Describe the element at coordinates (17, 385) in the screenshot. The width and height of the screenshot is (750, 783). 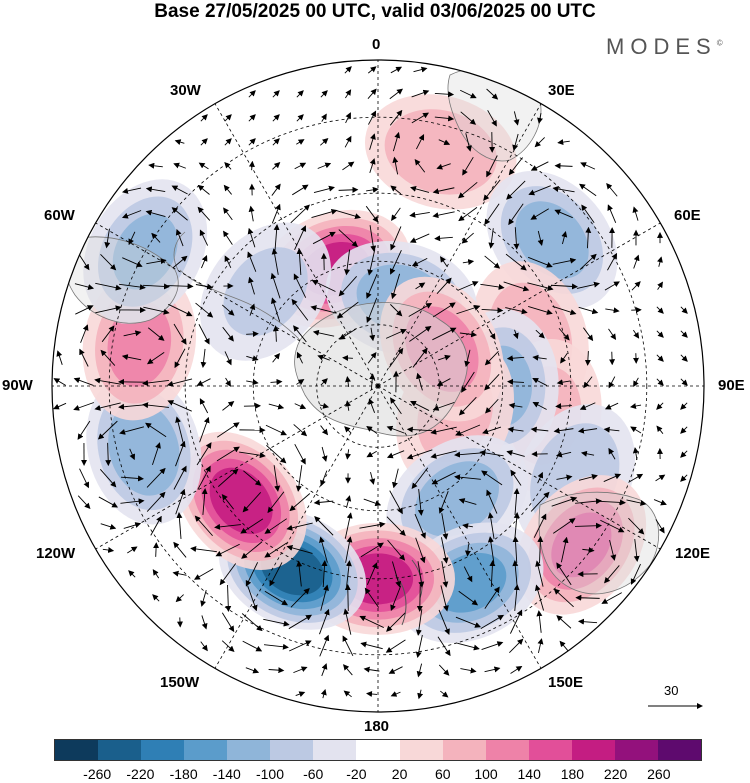
I see `longitude-label: 90W` at that location.